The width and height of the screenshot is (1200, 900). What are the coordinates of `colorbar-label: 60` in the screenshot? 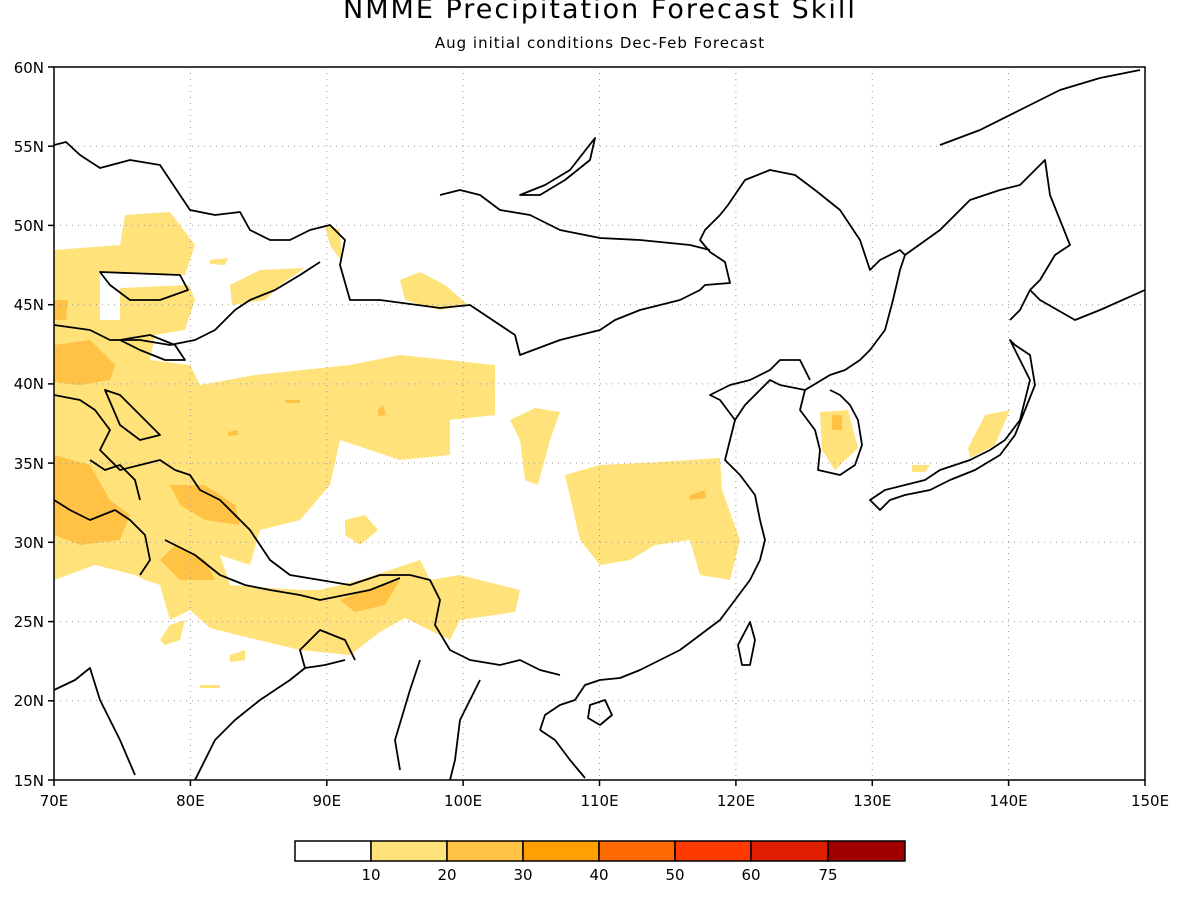 It's located at (750, 875).